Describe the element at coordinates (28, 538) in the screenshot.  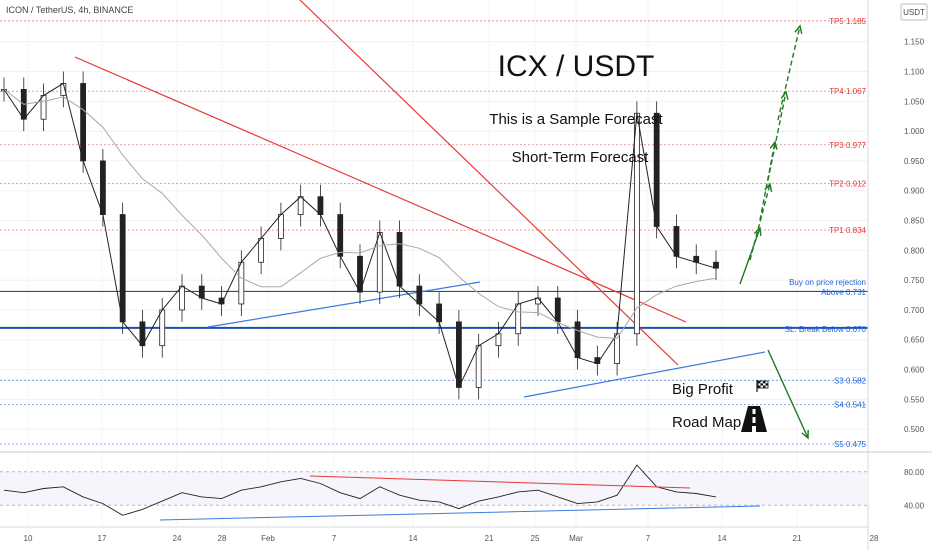
I see `time-tick: 10` at that location.